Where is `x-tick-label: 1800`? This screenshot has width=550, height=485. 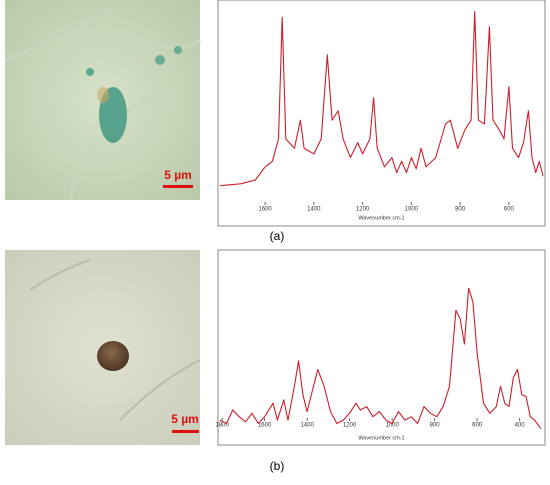
x-tick-label: 1800 is located at coordinates (222, 426).